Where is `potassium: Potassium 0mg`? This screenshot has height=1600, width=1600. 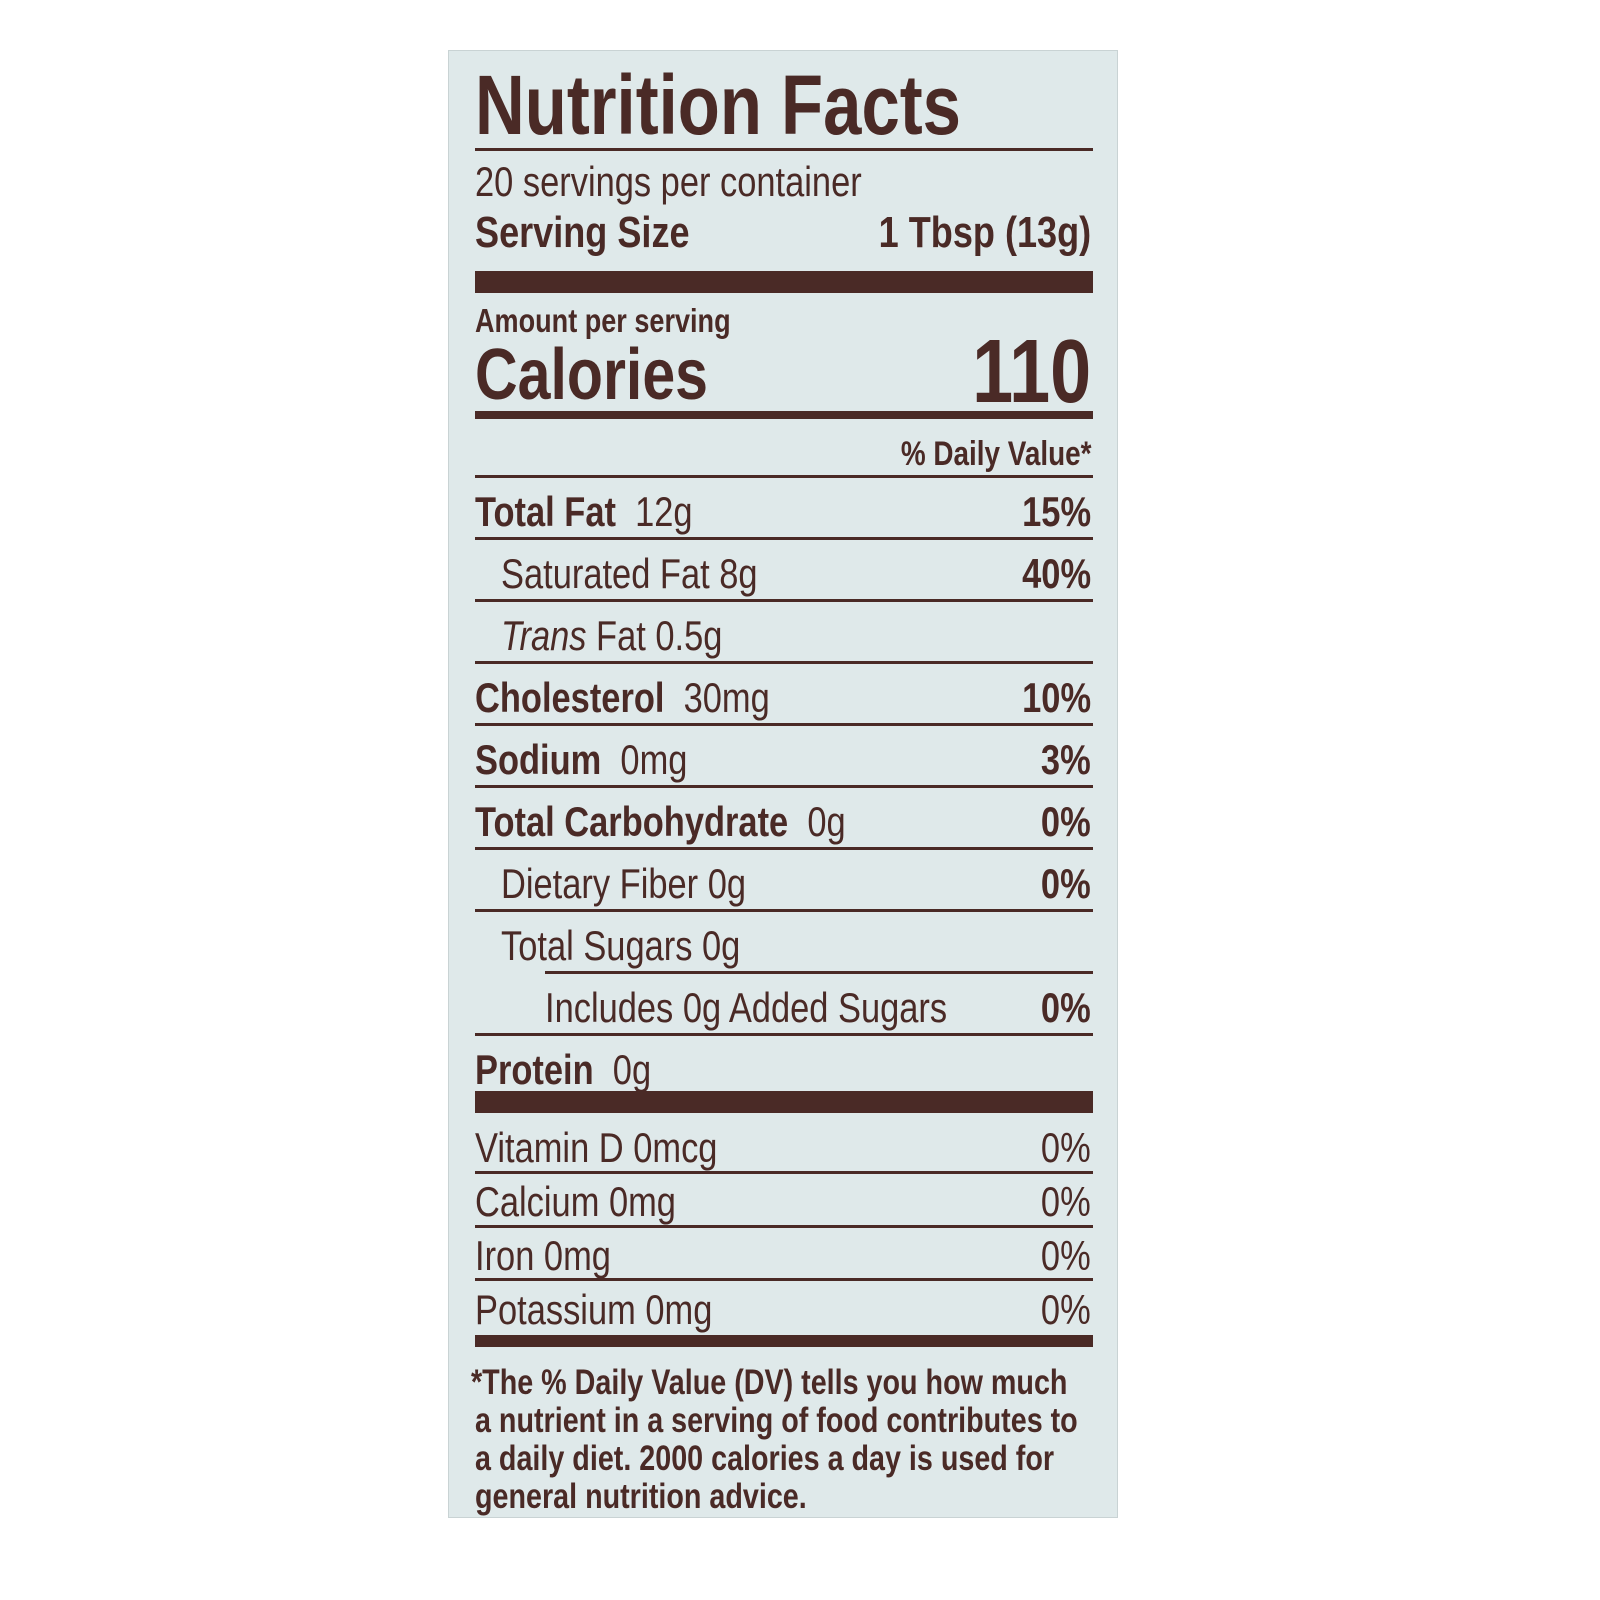 potassium: Potassium 0mg is located at coordinates (594, 1309).